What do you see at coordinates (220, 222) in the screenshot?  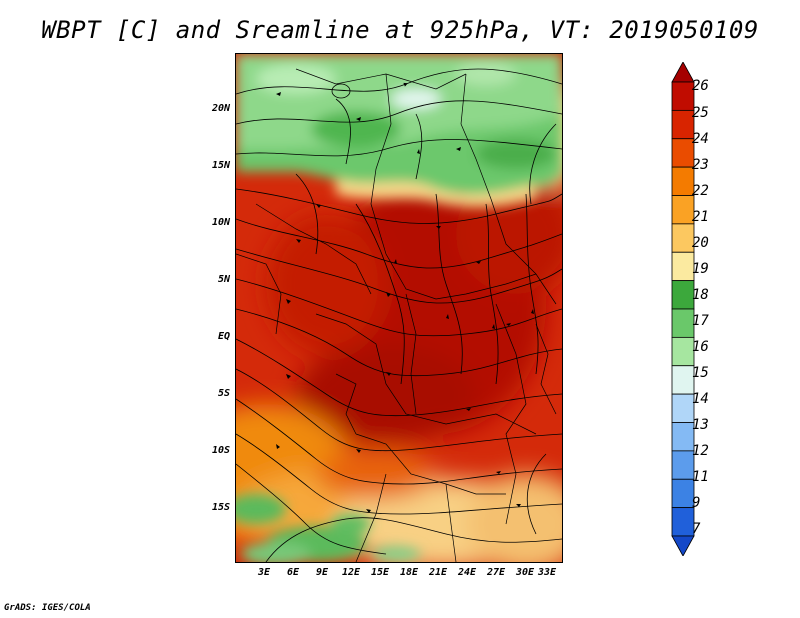 I see `lat-label-10n: 10N` at bounding box center [220, 222].